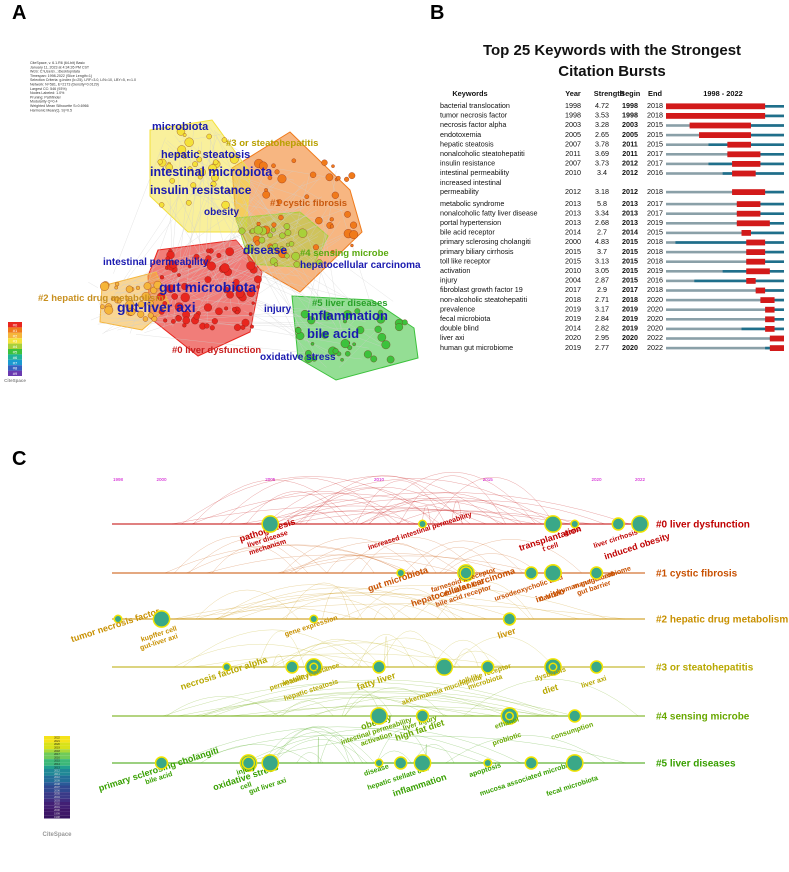 Image resolution: width=789 pixels, height=872 pixels. Describe the element at coordinates (630, 337) in the screenshot. I see `row-begin: 2020` at that location.